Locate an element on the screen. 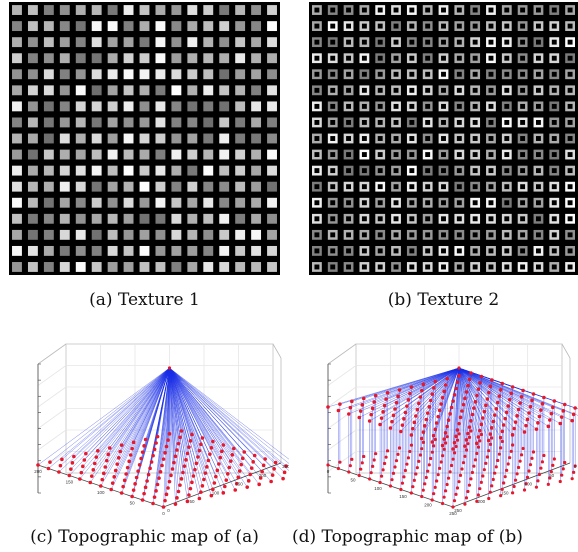 This screenshot has width=578, height=552. axis-edge is located at coordinates (277, 351).